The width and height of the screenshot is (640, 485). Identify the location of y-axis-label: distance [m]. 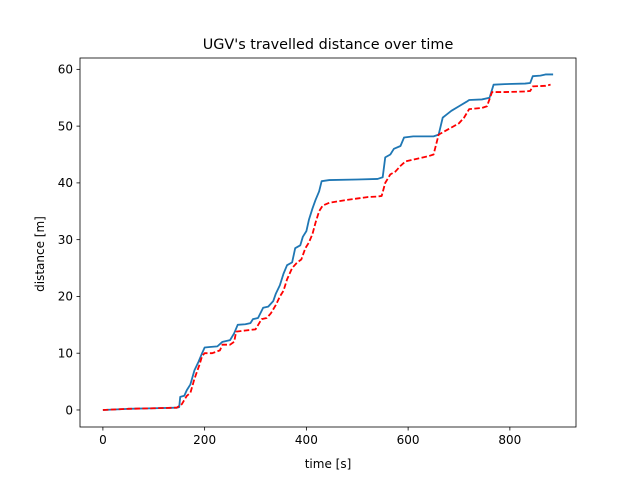
(40, 254).